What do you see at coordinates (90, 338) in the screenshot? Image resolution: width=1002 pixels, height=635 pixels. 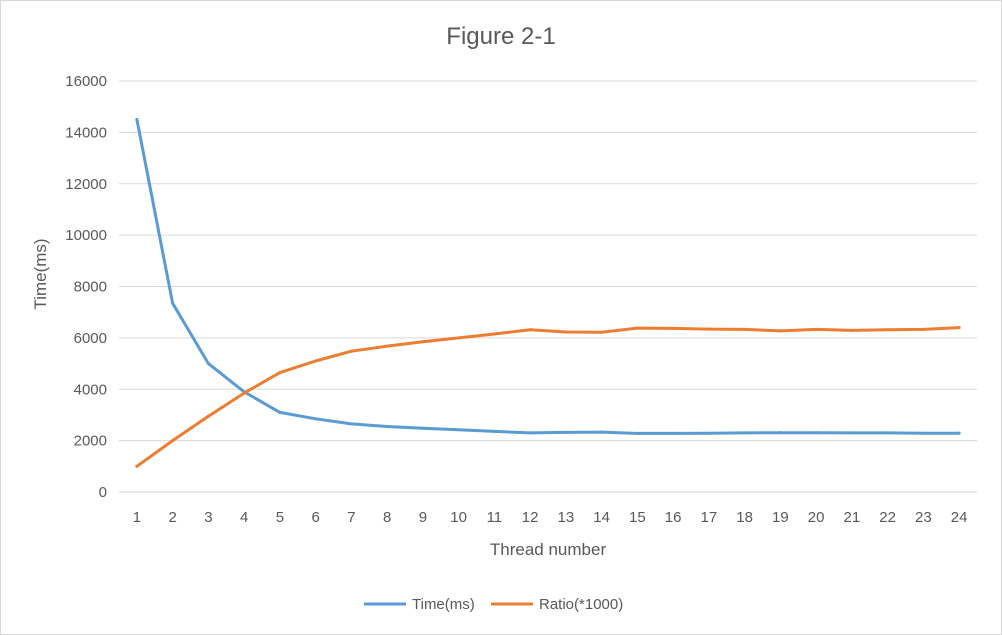 I see `y-tick-label: 6000` at bounding box center [90, 338].